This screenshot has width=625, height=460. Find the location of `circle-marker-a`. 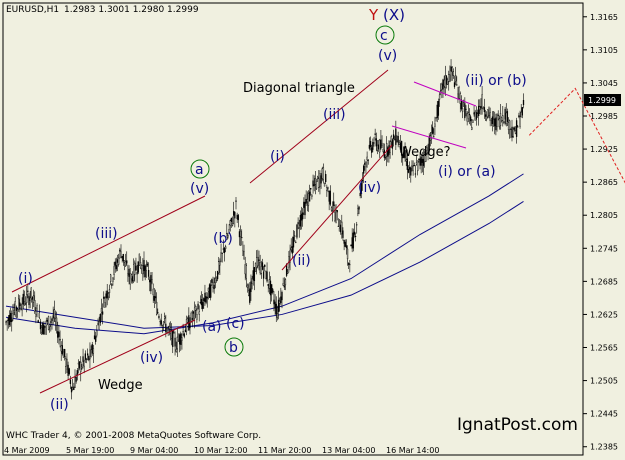

circle-marker-a is located at coordinates (200, 169).